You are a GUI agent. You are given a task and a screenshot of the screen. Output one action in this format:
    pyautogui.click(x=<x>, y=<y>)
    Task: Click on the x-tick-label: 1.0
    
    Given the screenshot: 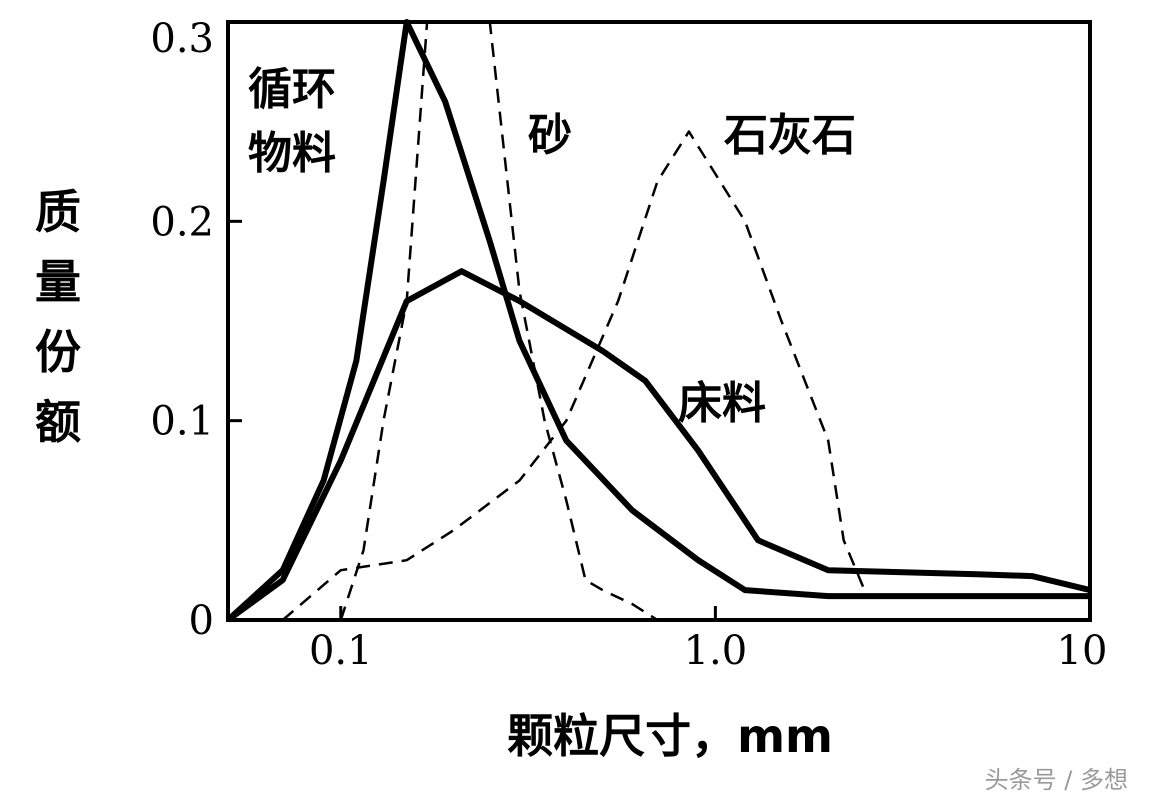 What is the action you would take?
    pyautogui.click(x=716, y=651)
    